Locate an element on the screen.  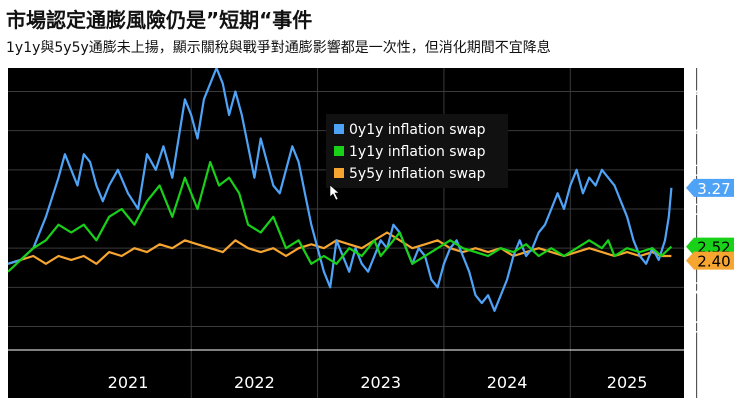
last-value-tag-label: 2.40 is located at coordinates (713, 262).